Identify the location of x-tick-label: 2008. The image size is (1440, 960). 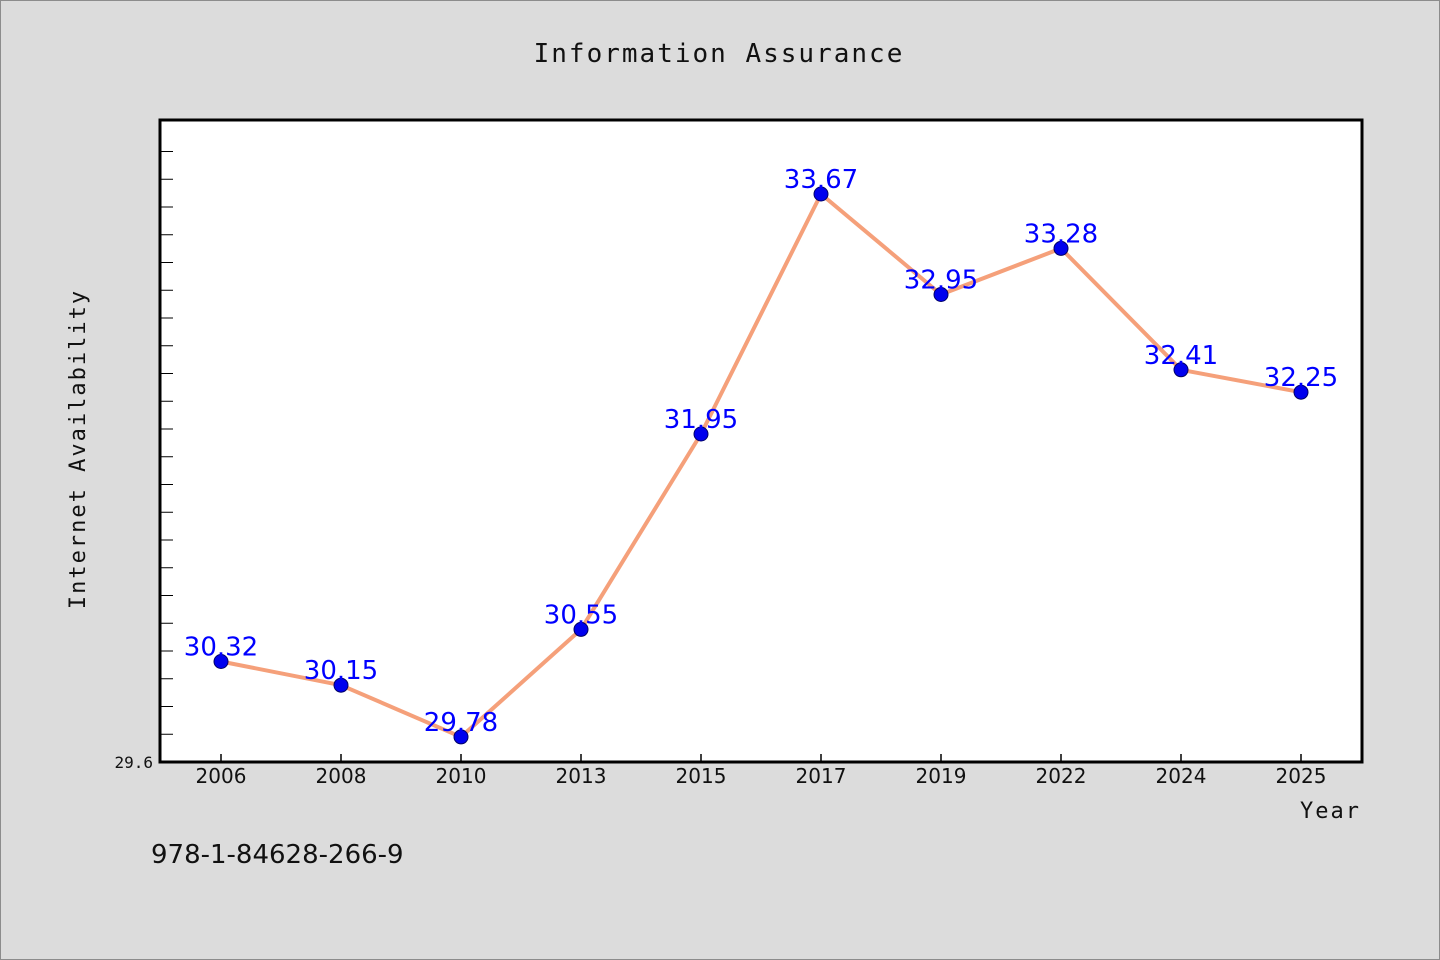
(341, 776).